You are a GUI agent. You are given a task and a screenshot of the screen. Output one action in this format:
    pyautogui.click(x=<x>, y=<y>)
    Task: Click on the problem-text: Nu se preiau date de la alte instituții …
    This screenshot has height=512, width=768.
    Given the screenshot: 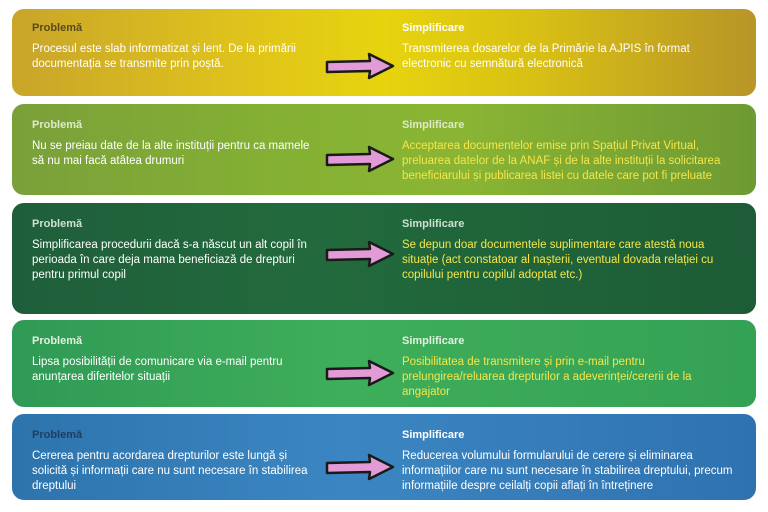 What is the action you would take?
    pyautogui.click(x=171, y=153)
    